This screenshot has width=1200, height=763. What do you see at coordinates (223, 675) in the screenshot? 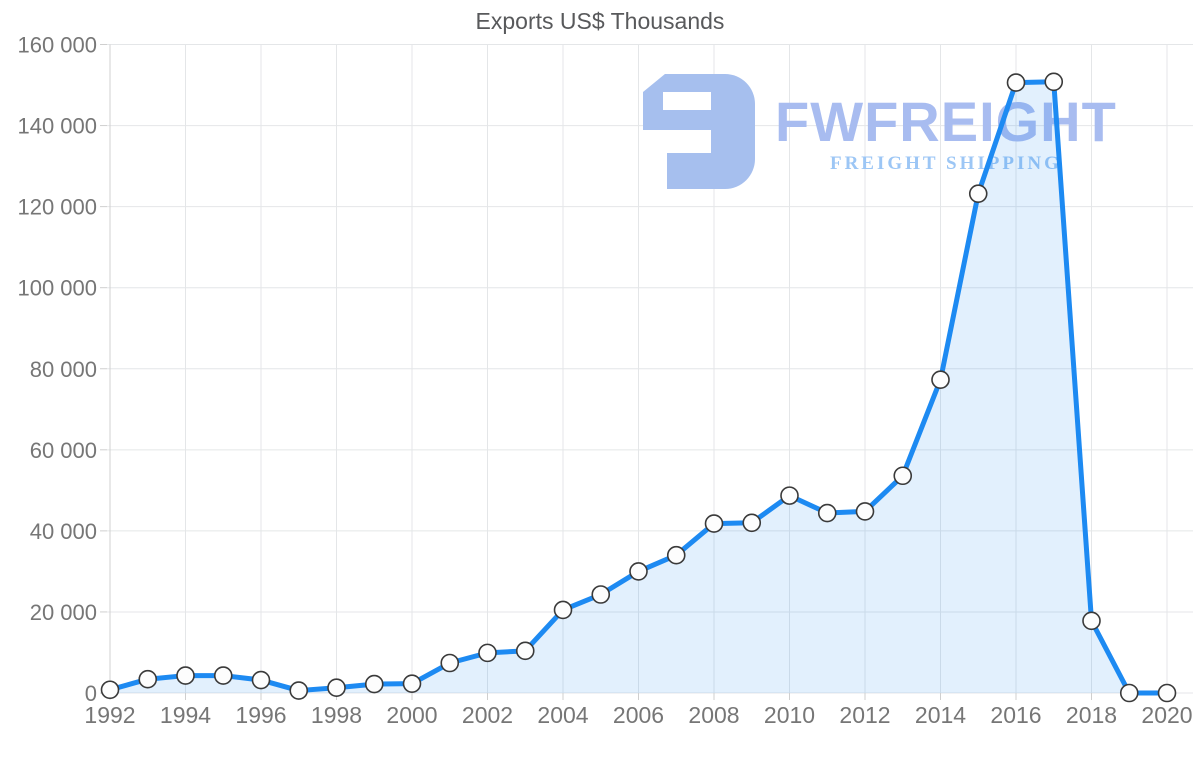
I see `data-point-1995` at bounding box center [223, 675].